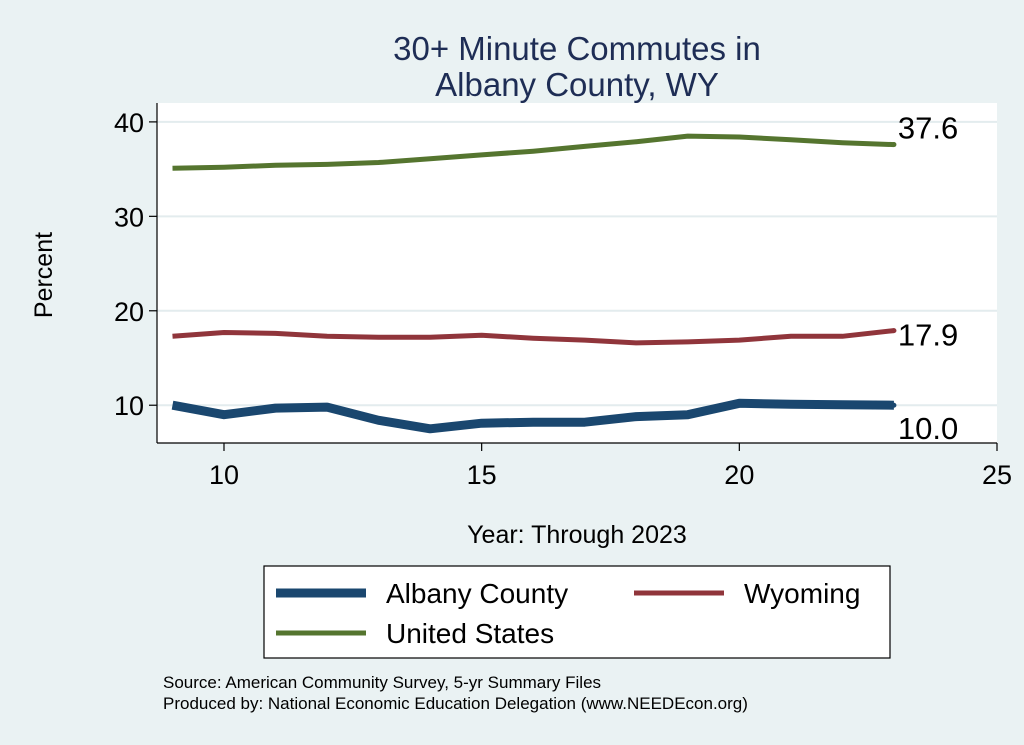 The height and width of the screenshot is (745, 1024). What do you see at coordinates (129, 123) in the screenshot?
I see `y-tick-label: 40` at bounding box center [129, 123].